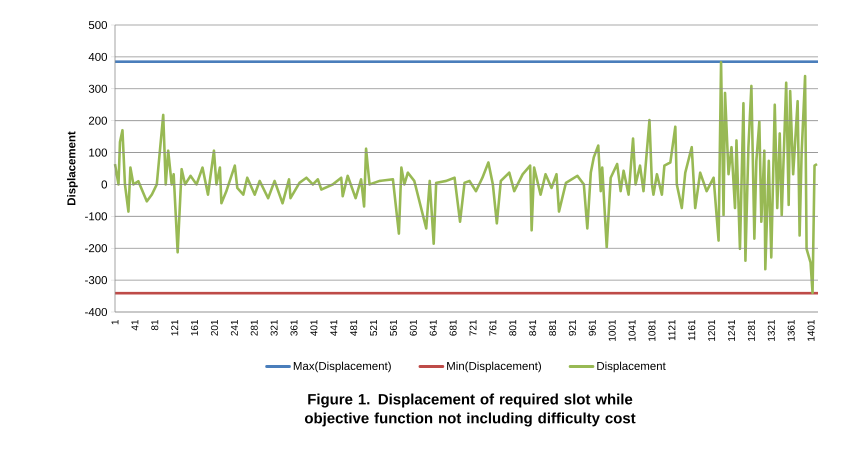  Describe the element at coordinates (72, 168) in the screenshot. I see `y-axis-title: Displacement` at that location.